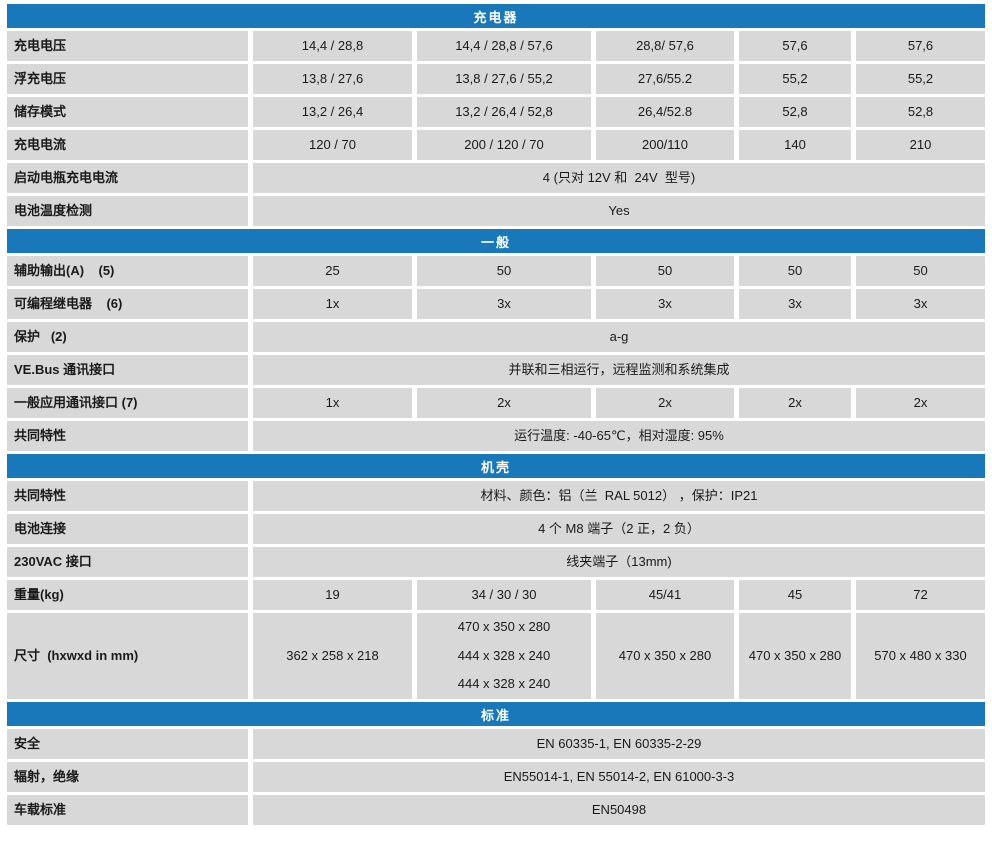 This screenshot has width=992, height=841. I want to click on row-label: 辐射，绝缘, so click(127, 777).